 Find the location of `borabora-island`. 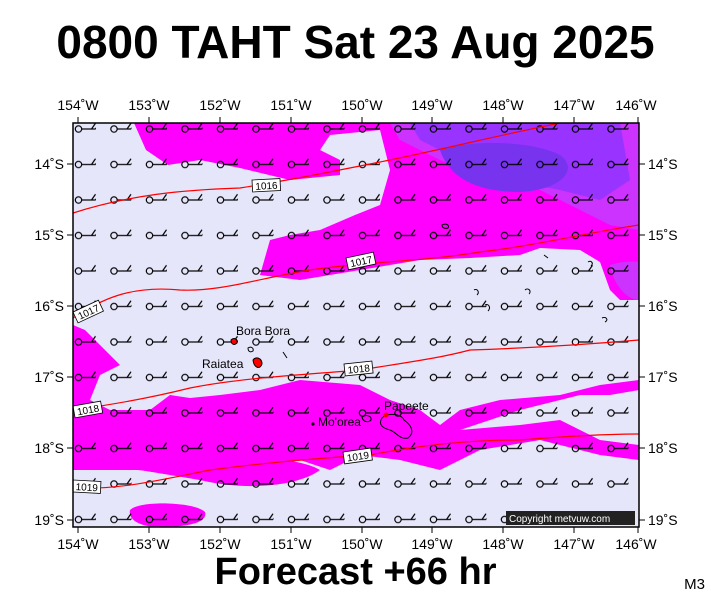

borabora-island is located at coordinates (234, 341).